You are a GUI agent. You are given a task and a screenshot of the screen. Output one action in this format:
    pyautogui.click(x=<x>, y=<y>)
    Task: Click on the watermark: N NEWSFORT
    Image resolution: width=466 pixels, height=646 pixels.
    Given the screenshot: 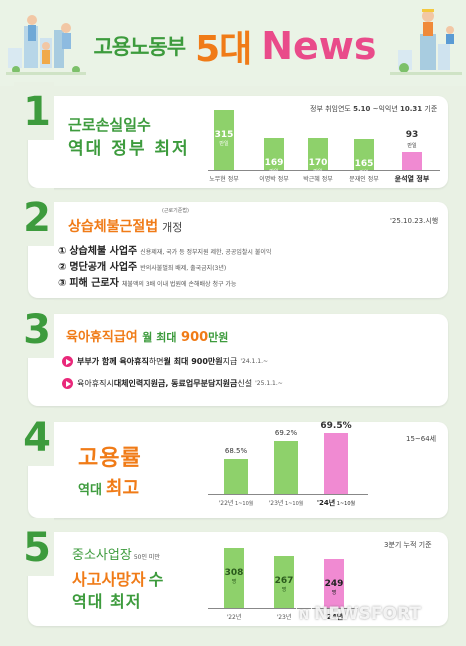 What is the action you would take?
    pyautogui.click(x=358, y=614)
    